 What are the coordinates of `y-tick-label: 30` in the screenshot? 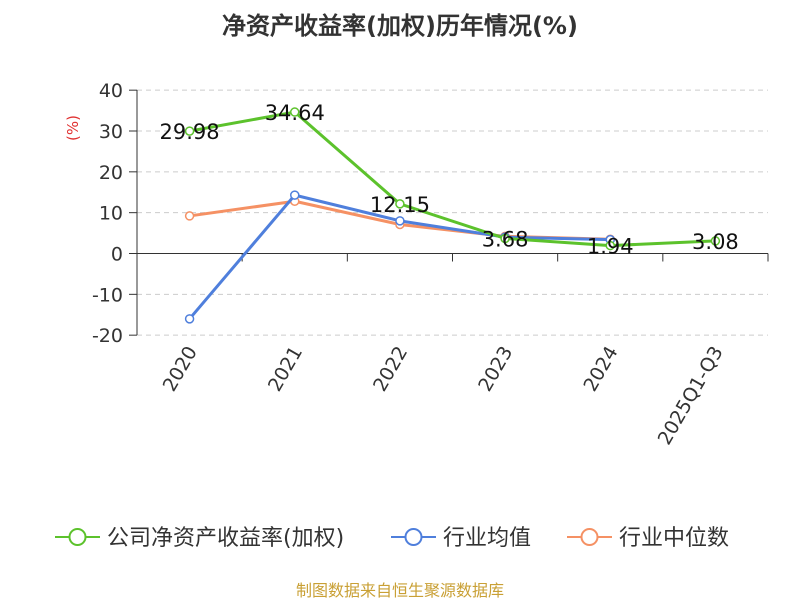 It's located at (111, 132).